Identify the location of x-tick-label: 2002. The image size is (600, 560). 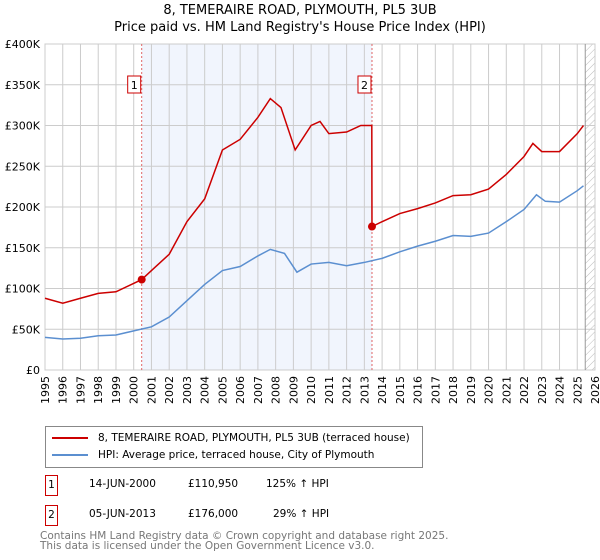
(169, 390).